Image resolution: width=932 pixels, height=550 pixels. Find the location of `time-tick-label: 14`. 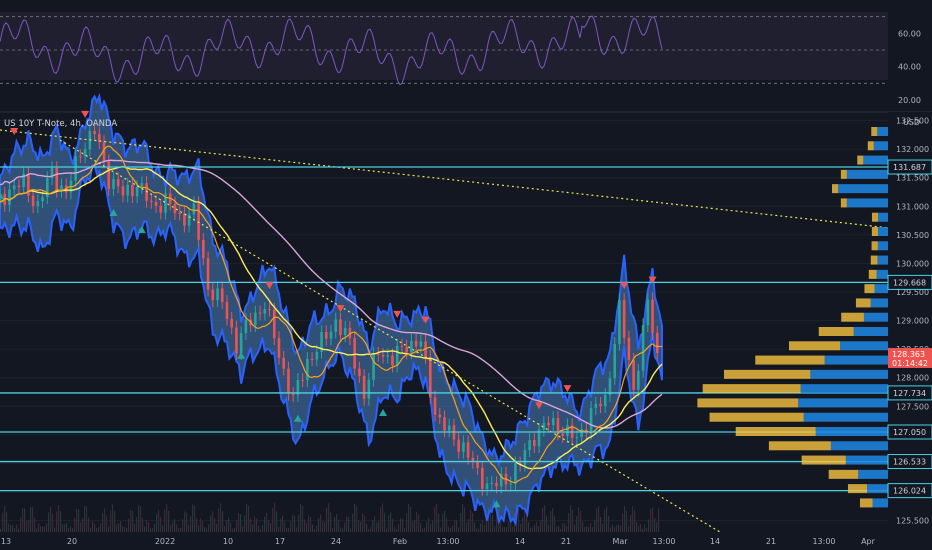

time-tick-label: 14 is located at coordinates (520, 541).